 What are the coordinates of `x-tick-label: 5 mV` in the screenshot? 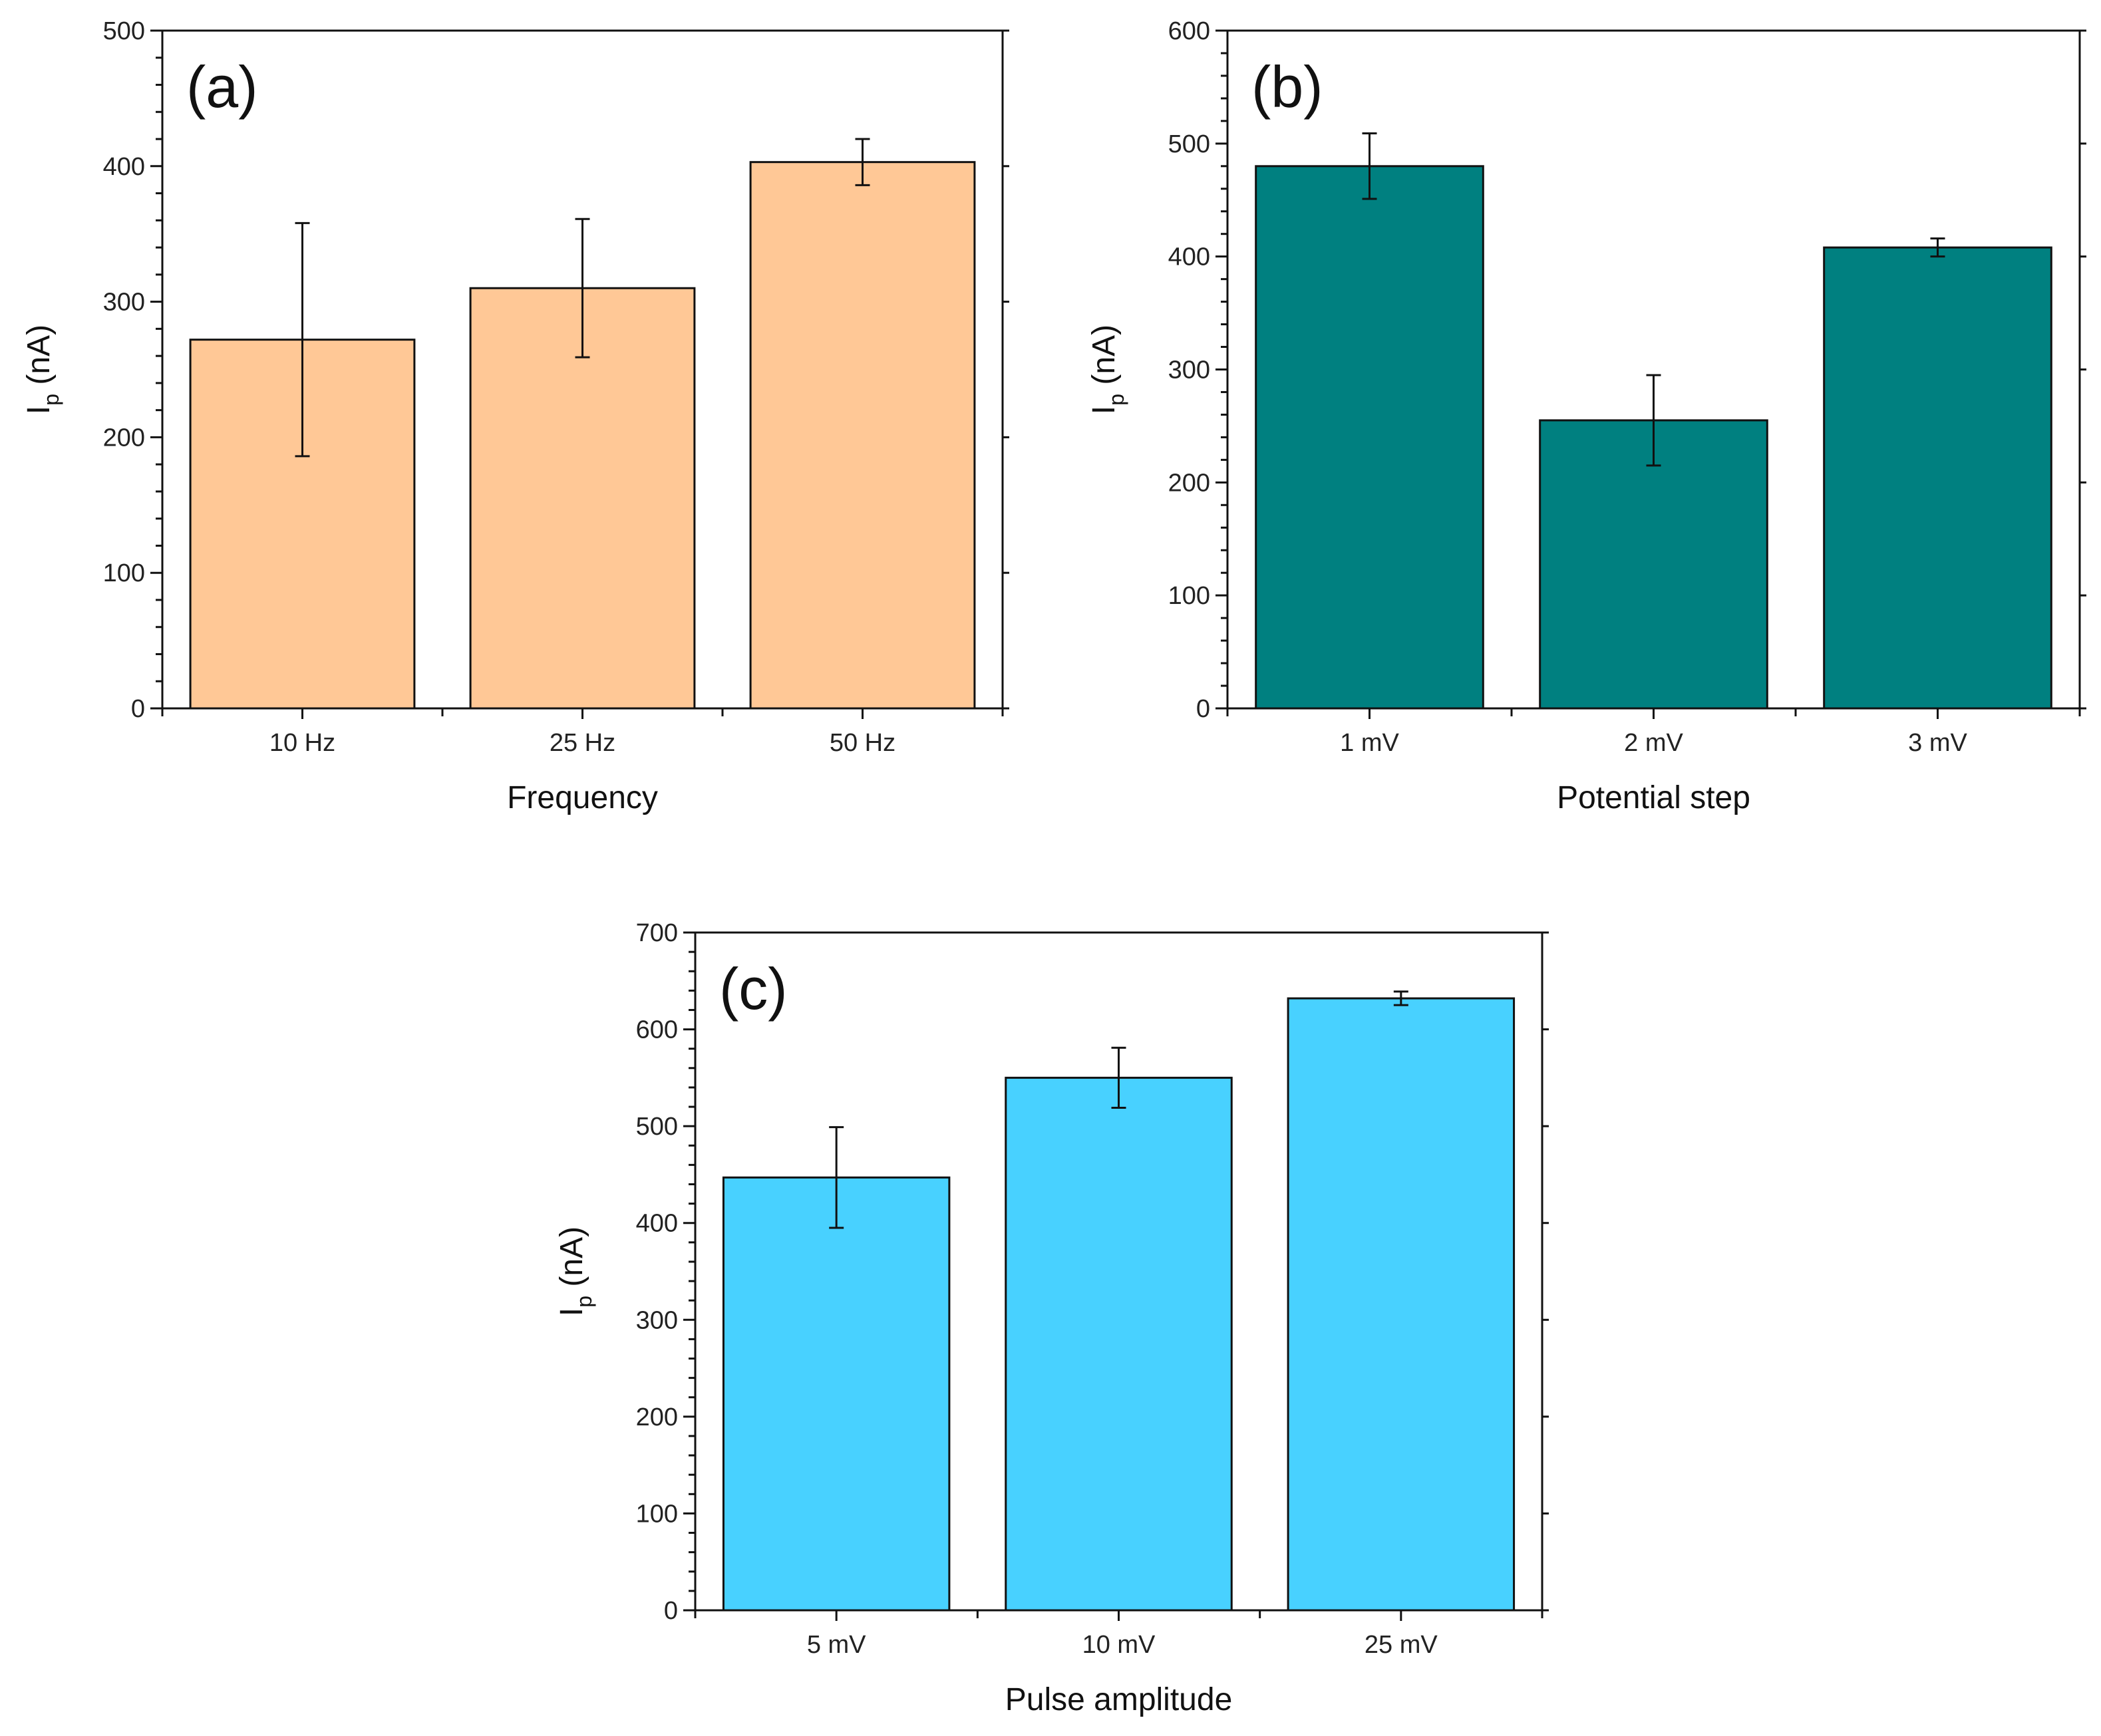 It's located at (836, 1645).